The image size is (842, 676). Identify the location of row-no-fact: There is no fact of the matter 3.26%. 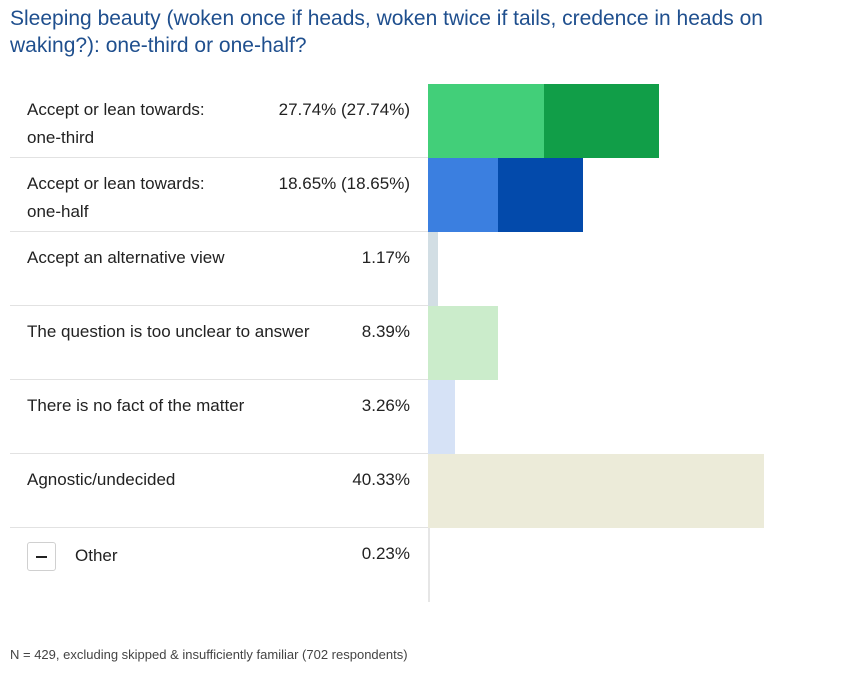
(219, 417).